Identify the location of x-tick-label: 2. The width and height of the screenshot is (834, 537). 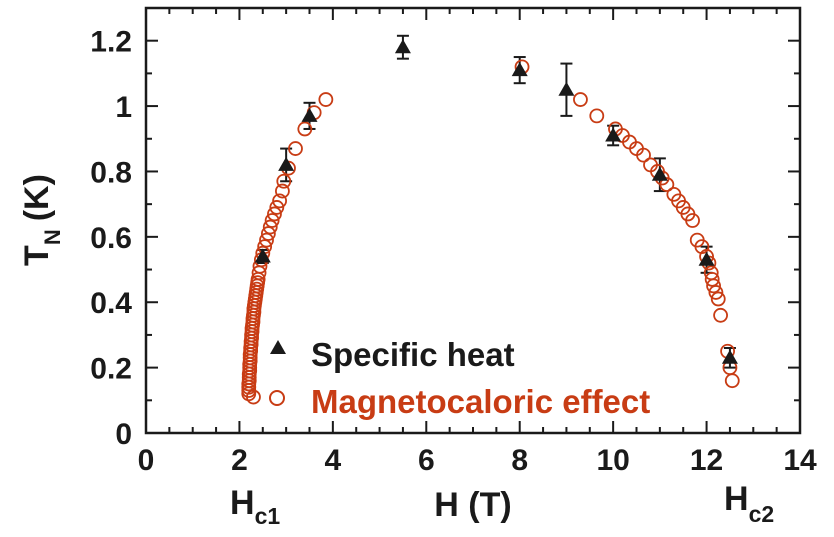
(239, 460).